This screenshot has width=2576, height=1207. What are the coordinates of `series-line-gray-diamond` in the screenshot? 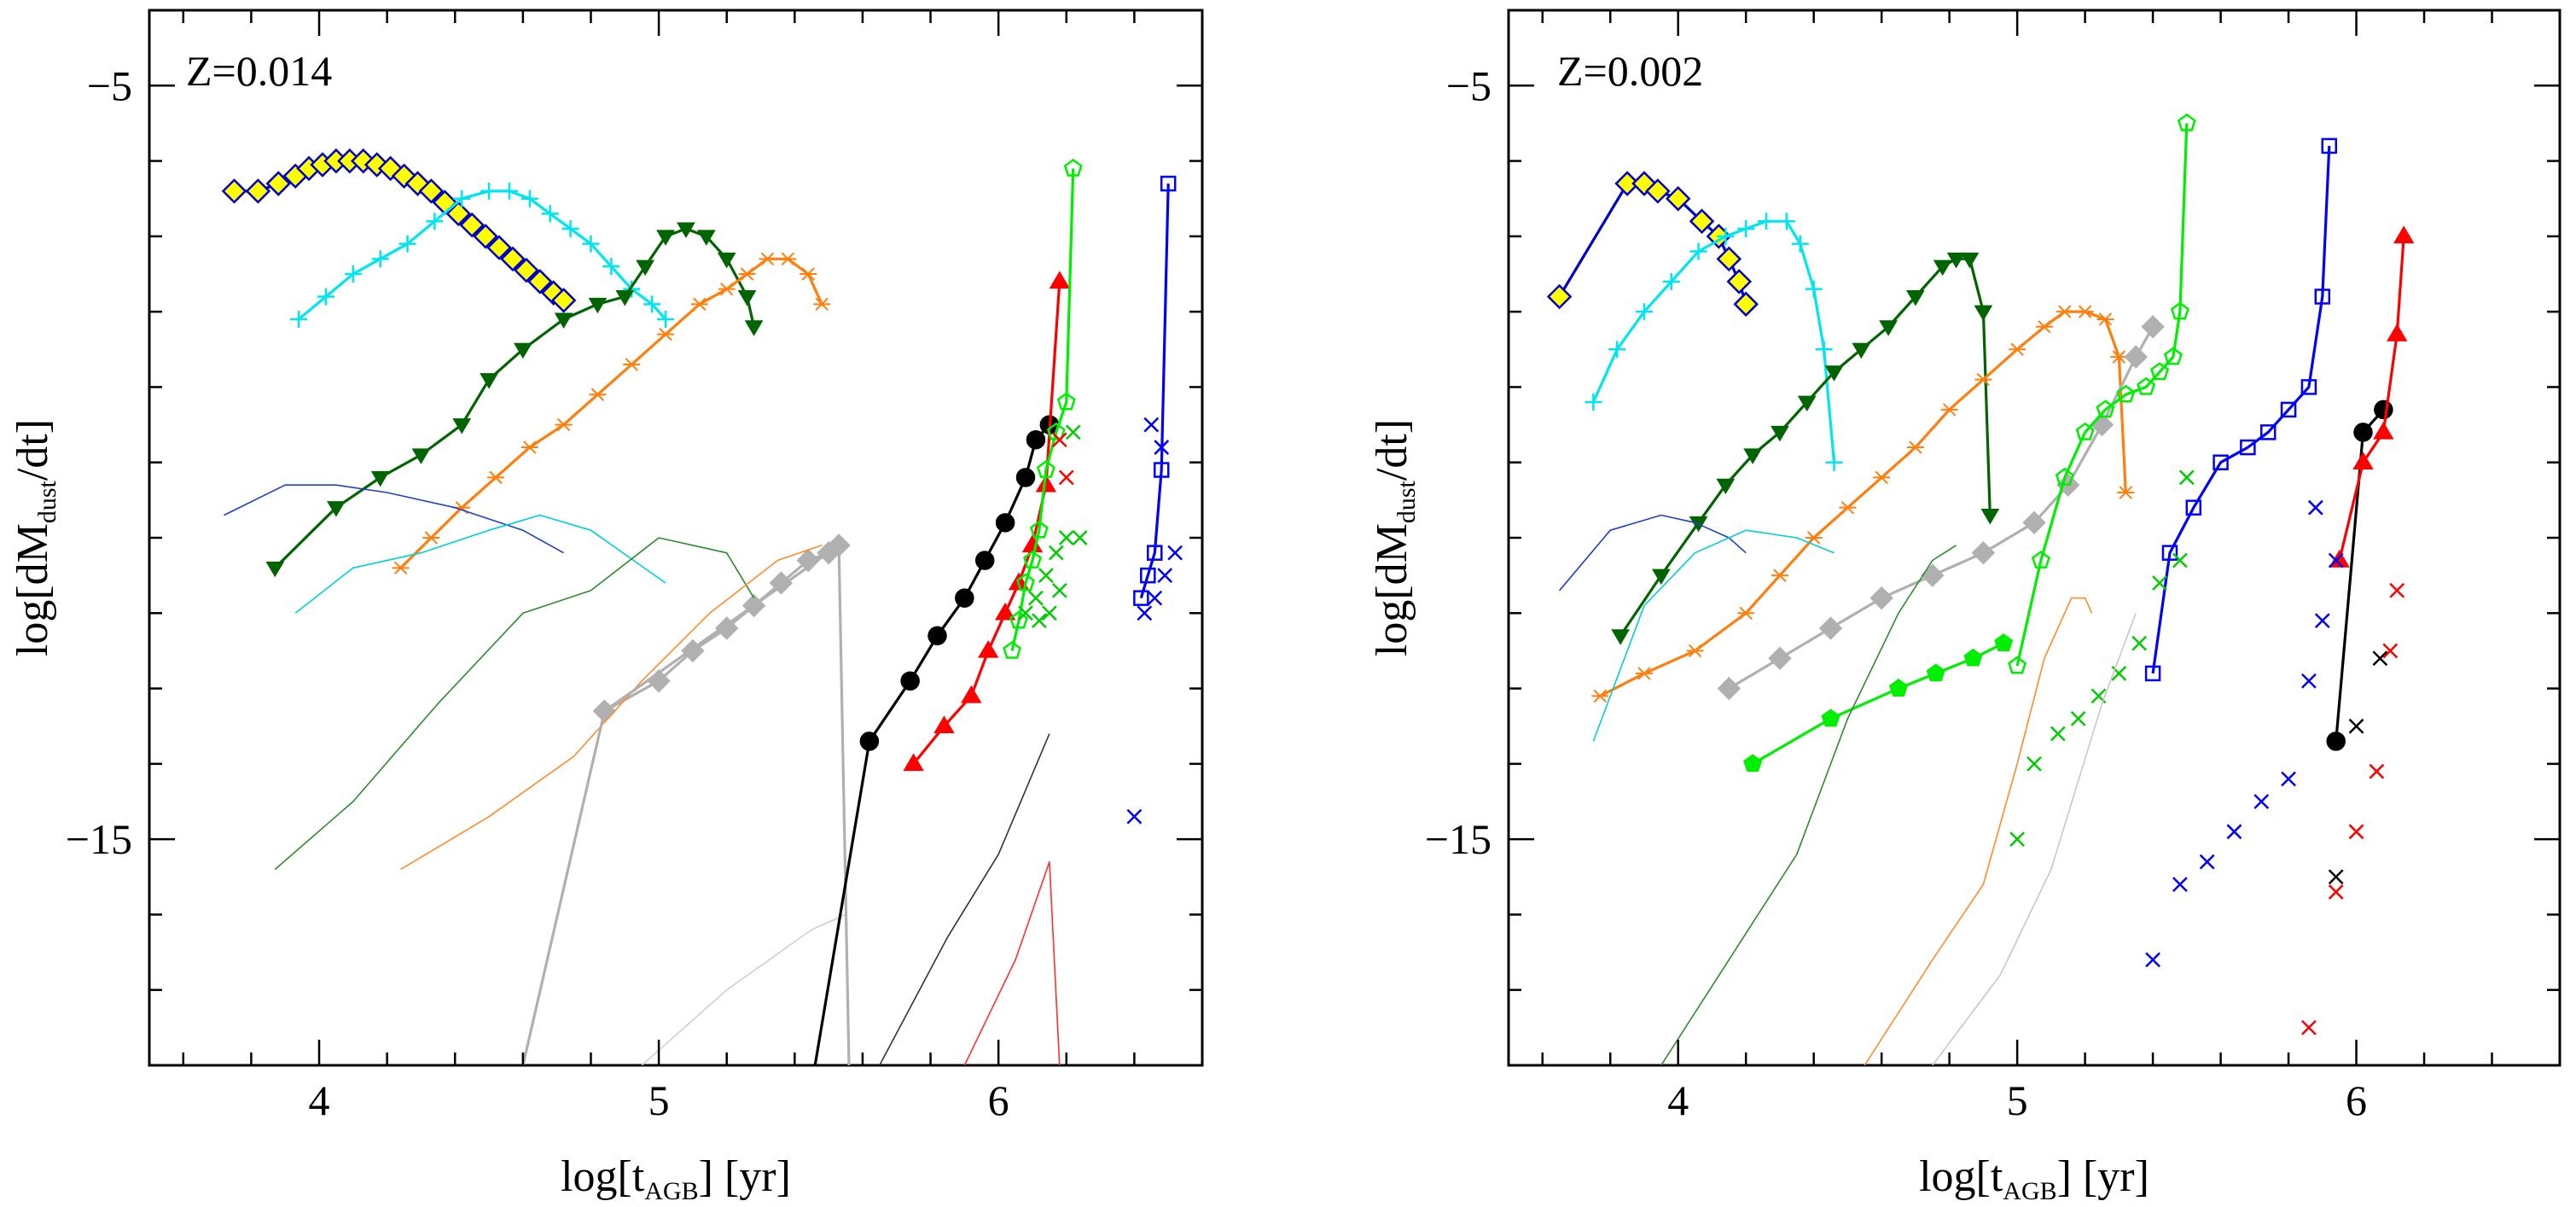 It's located at (1941, 508).